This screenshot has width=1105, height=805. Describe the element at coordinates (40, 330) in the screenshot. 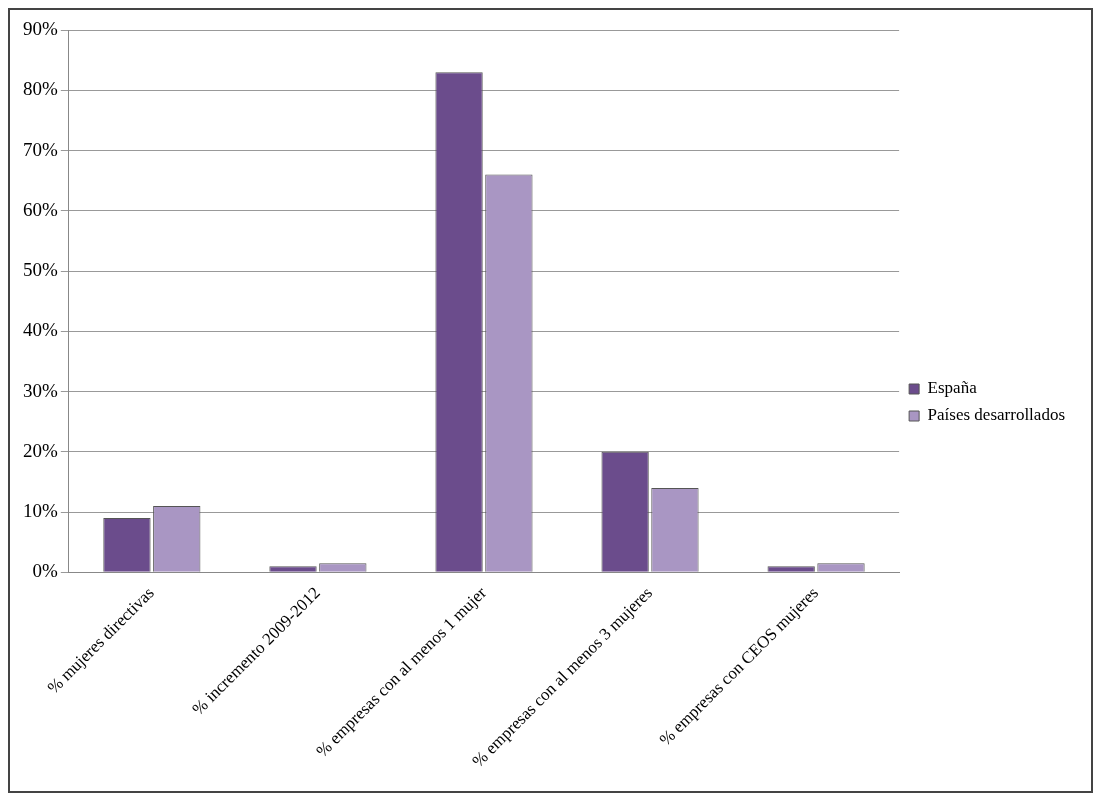

I see `y-tick-label: 40%` at that location.